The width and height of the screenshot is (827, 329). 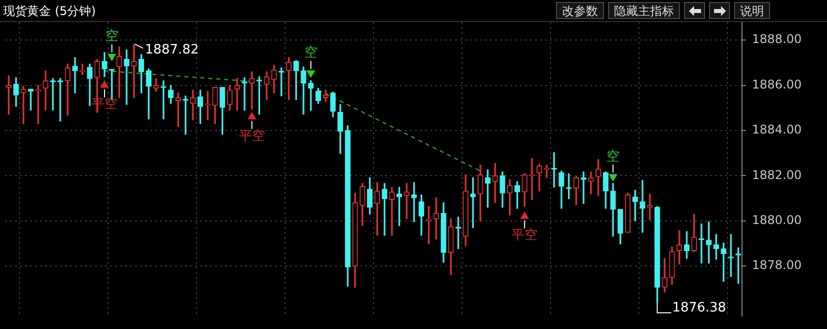 I want to click on text: 平空, so click(x=525, y=236).